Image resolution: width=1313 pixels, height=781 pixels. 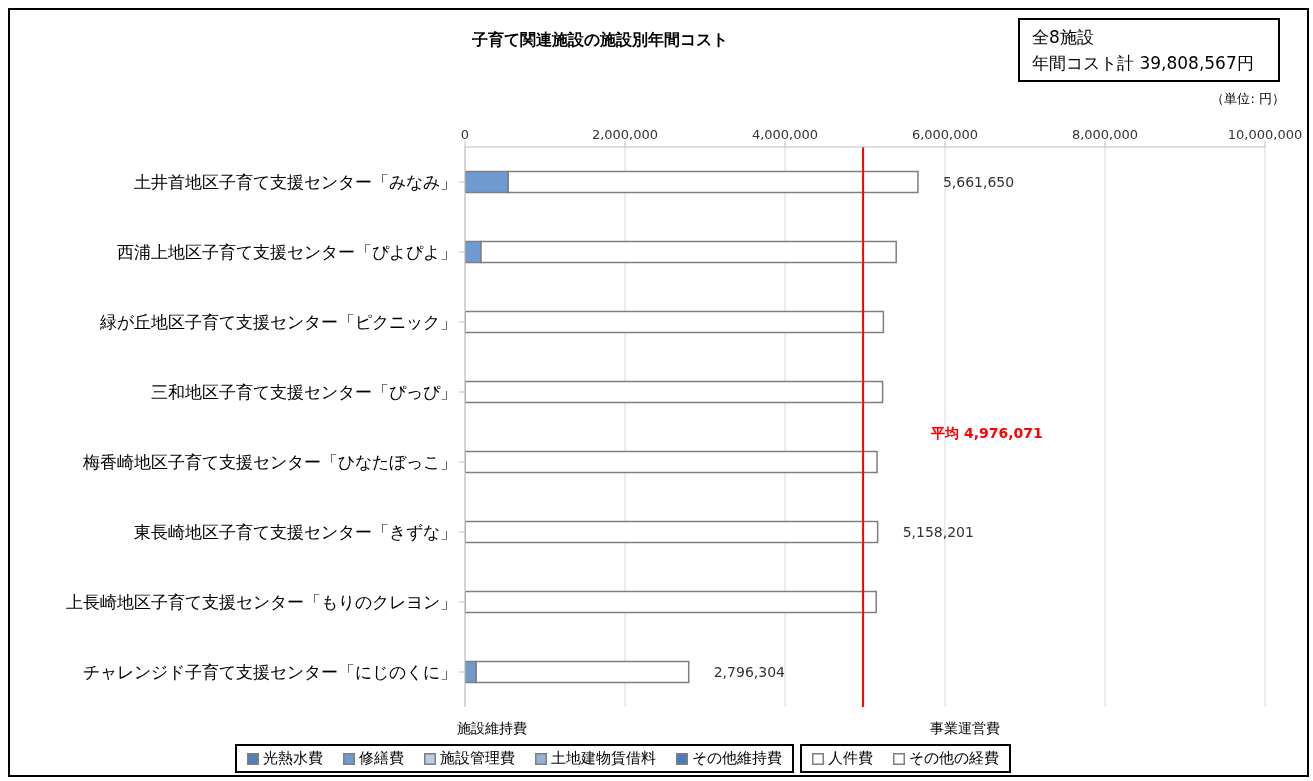 What do you see at coordinates (1265, 134) in the screenshot?
I see `x-tick-label: 10,000,000` at bounding box center [1265, 134].